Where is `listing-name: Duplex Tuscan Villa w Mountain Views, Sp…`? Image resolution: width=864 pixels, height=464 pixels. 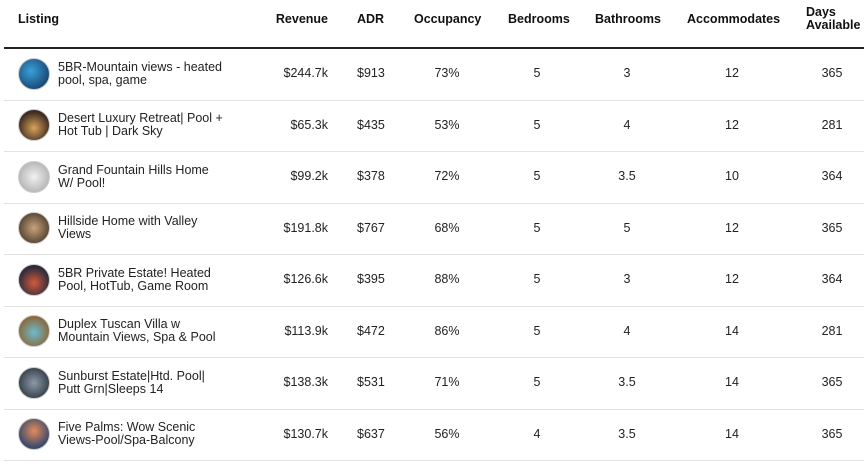 listing-name: Duplex Tuscan Villa w Mountain Views, Sp… is located at coordinates (137, 331).